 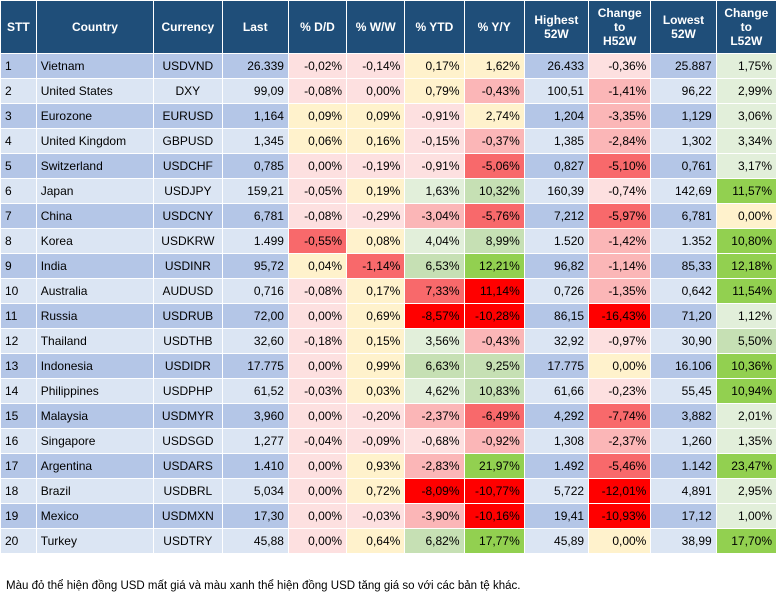 I want to click on highest-52w-cell: 4,292, so click(x=556, y=416).